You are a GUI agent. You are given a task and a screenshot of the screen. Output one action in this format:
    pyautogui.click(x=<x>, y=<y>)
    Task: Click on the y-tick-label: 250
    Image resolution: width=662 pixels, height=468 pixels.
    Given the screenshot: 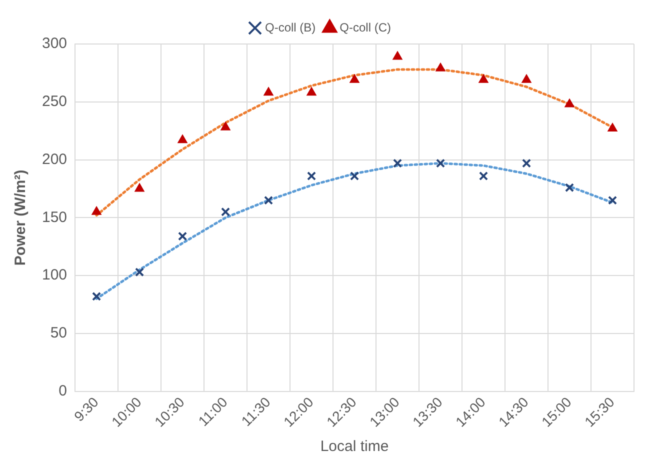 What is the action you would take?
    pyautogui.click(x=55, y=101)
    